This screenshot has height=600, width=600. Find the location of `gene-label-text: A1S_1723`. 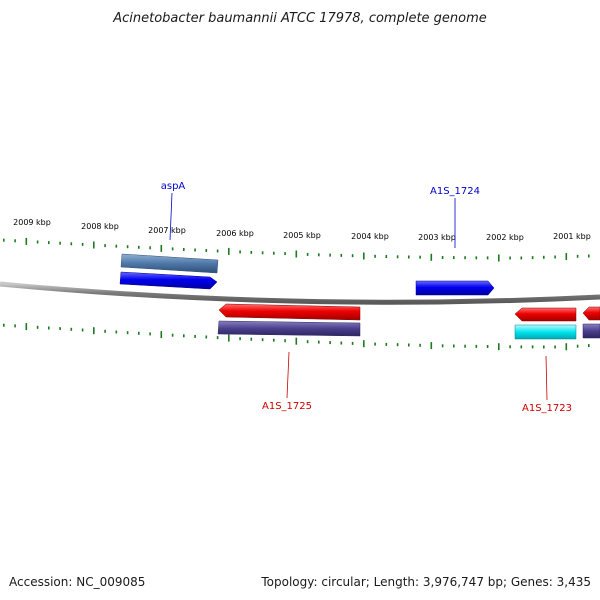

gene-label-text: A1S_1723 is located at coordinates (547, 408).